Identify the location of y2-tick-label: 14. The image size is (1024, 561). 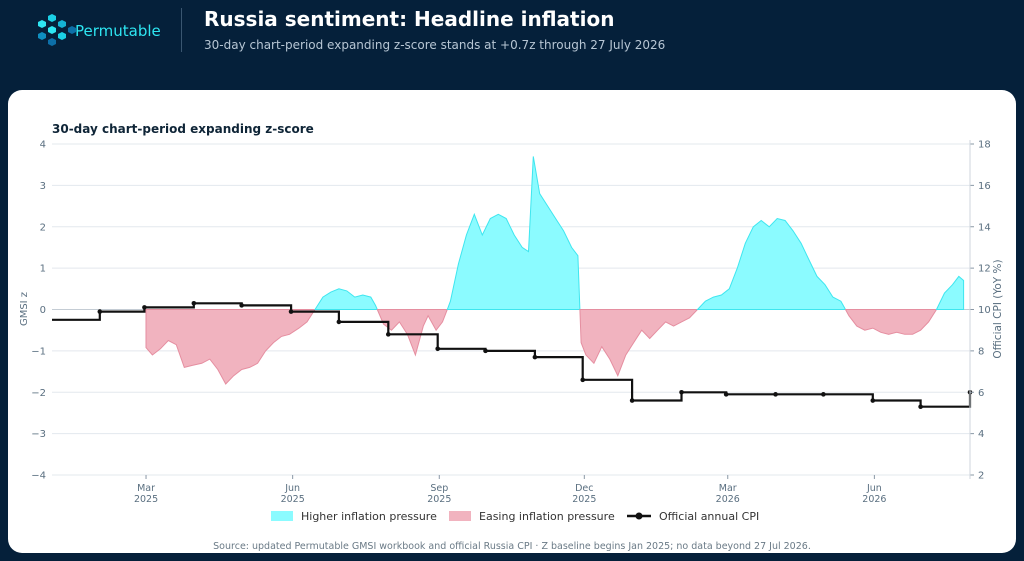
(984, 227).